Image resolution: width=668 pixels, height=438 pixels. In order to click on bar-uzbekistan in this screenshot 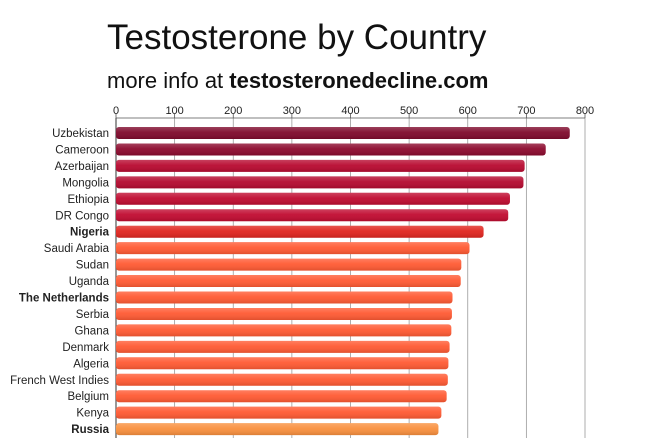, I will do `click(343, 133)`.